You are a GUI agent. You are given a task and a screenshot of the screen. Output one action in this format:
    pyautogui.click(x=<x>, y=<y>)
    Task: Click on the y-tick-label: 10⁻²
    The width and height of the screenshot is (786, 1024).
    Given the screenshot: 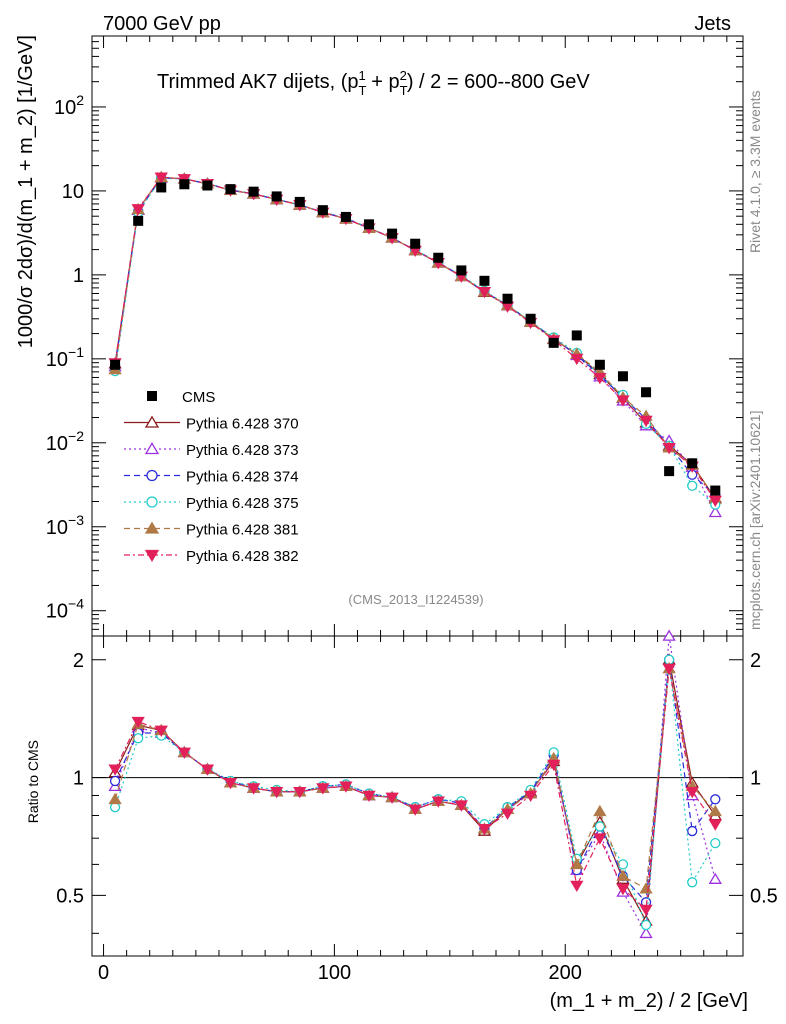 What is the action you would take?
    pyautogui.click(x=65, y=441)
    